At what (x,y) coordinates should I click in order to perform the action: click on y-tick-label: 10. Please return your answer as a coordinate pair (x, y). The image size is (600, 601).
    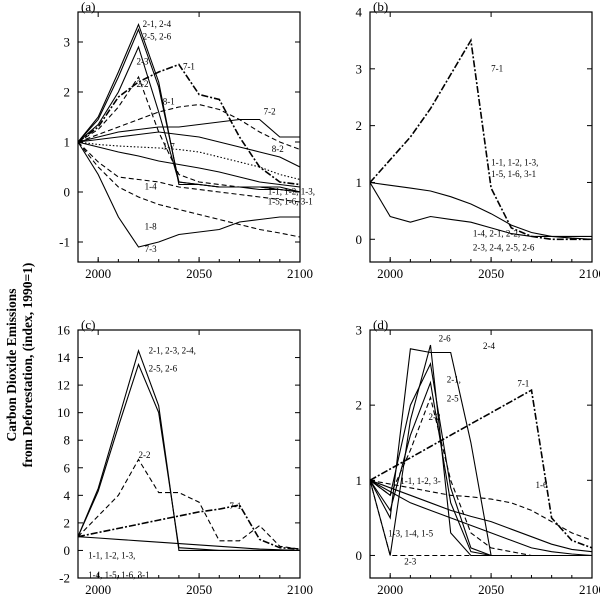
    Looking at the image, I should click on (63, 412).